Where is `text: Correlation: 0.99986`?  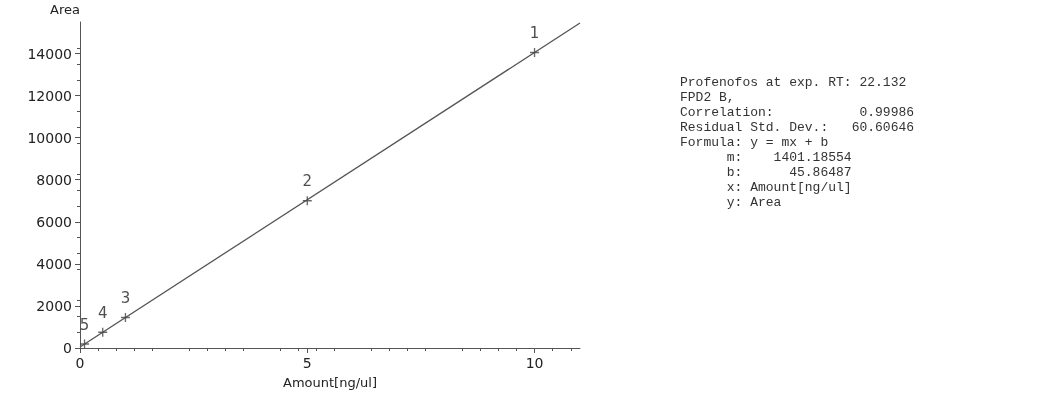
text: Correlation: 0.99986 is located at coordinates (797, 112).